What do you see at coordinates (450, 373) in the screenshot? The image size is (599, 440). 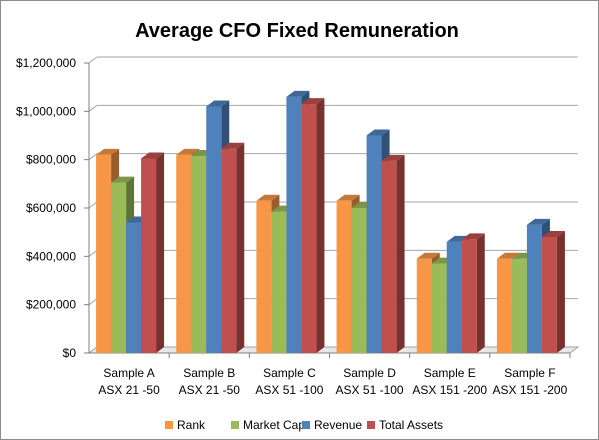 I see `x-tick-label: Sample E` at bounding box center [450, 373].